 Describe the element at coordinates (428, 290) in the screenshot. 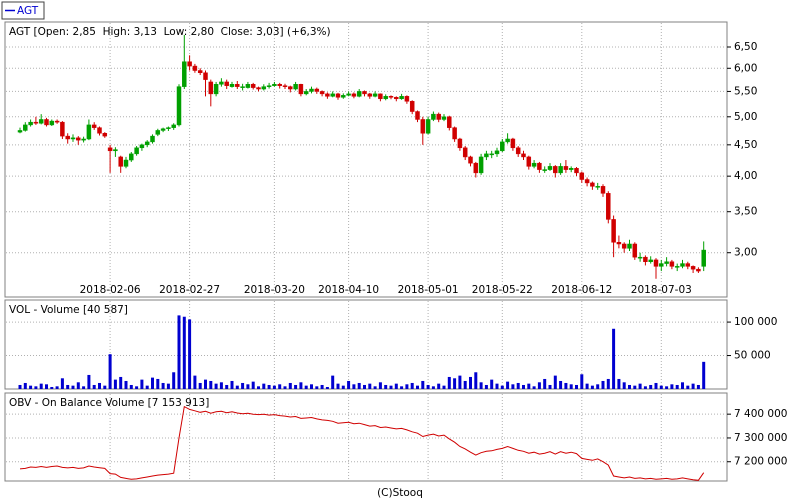

I see `x-tick-label: 2018-05-01` at that location.